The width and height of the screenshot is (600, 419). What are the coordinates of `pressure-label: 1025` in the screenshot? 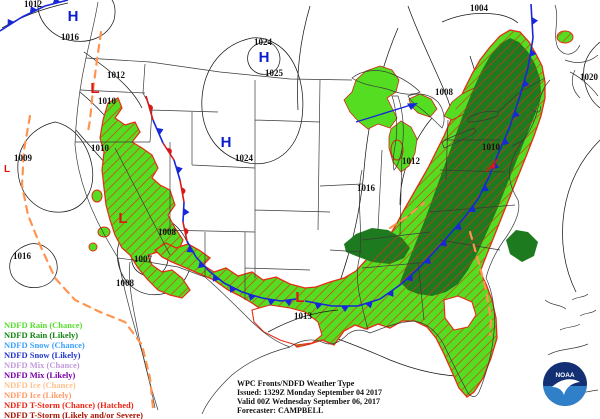 It's located at (274, 73).